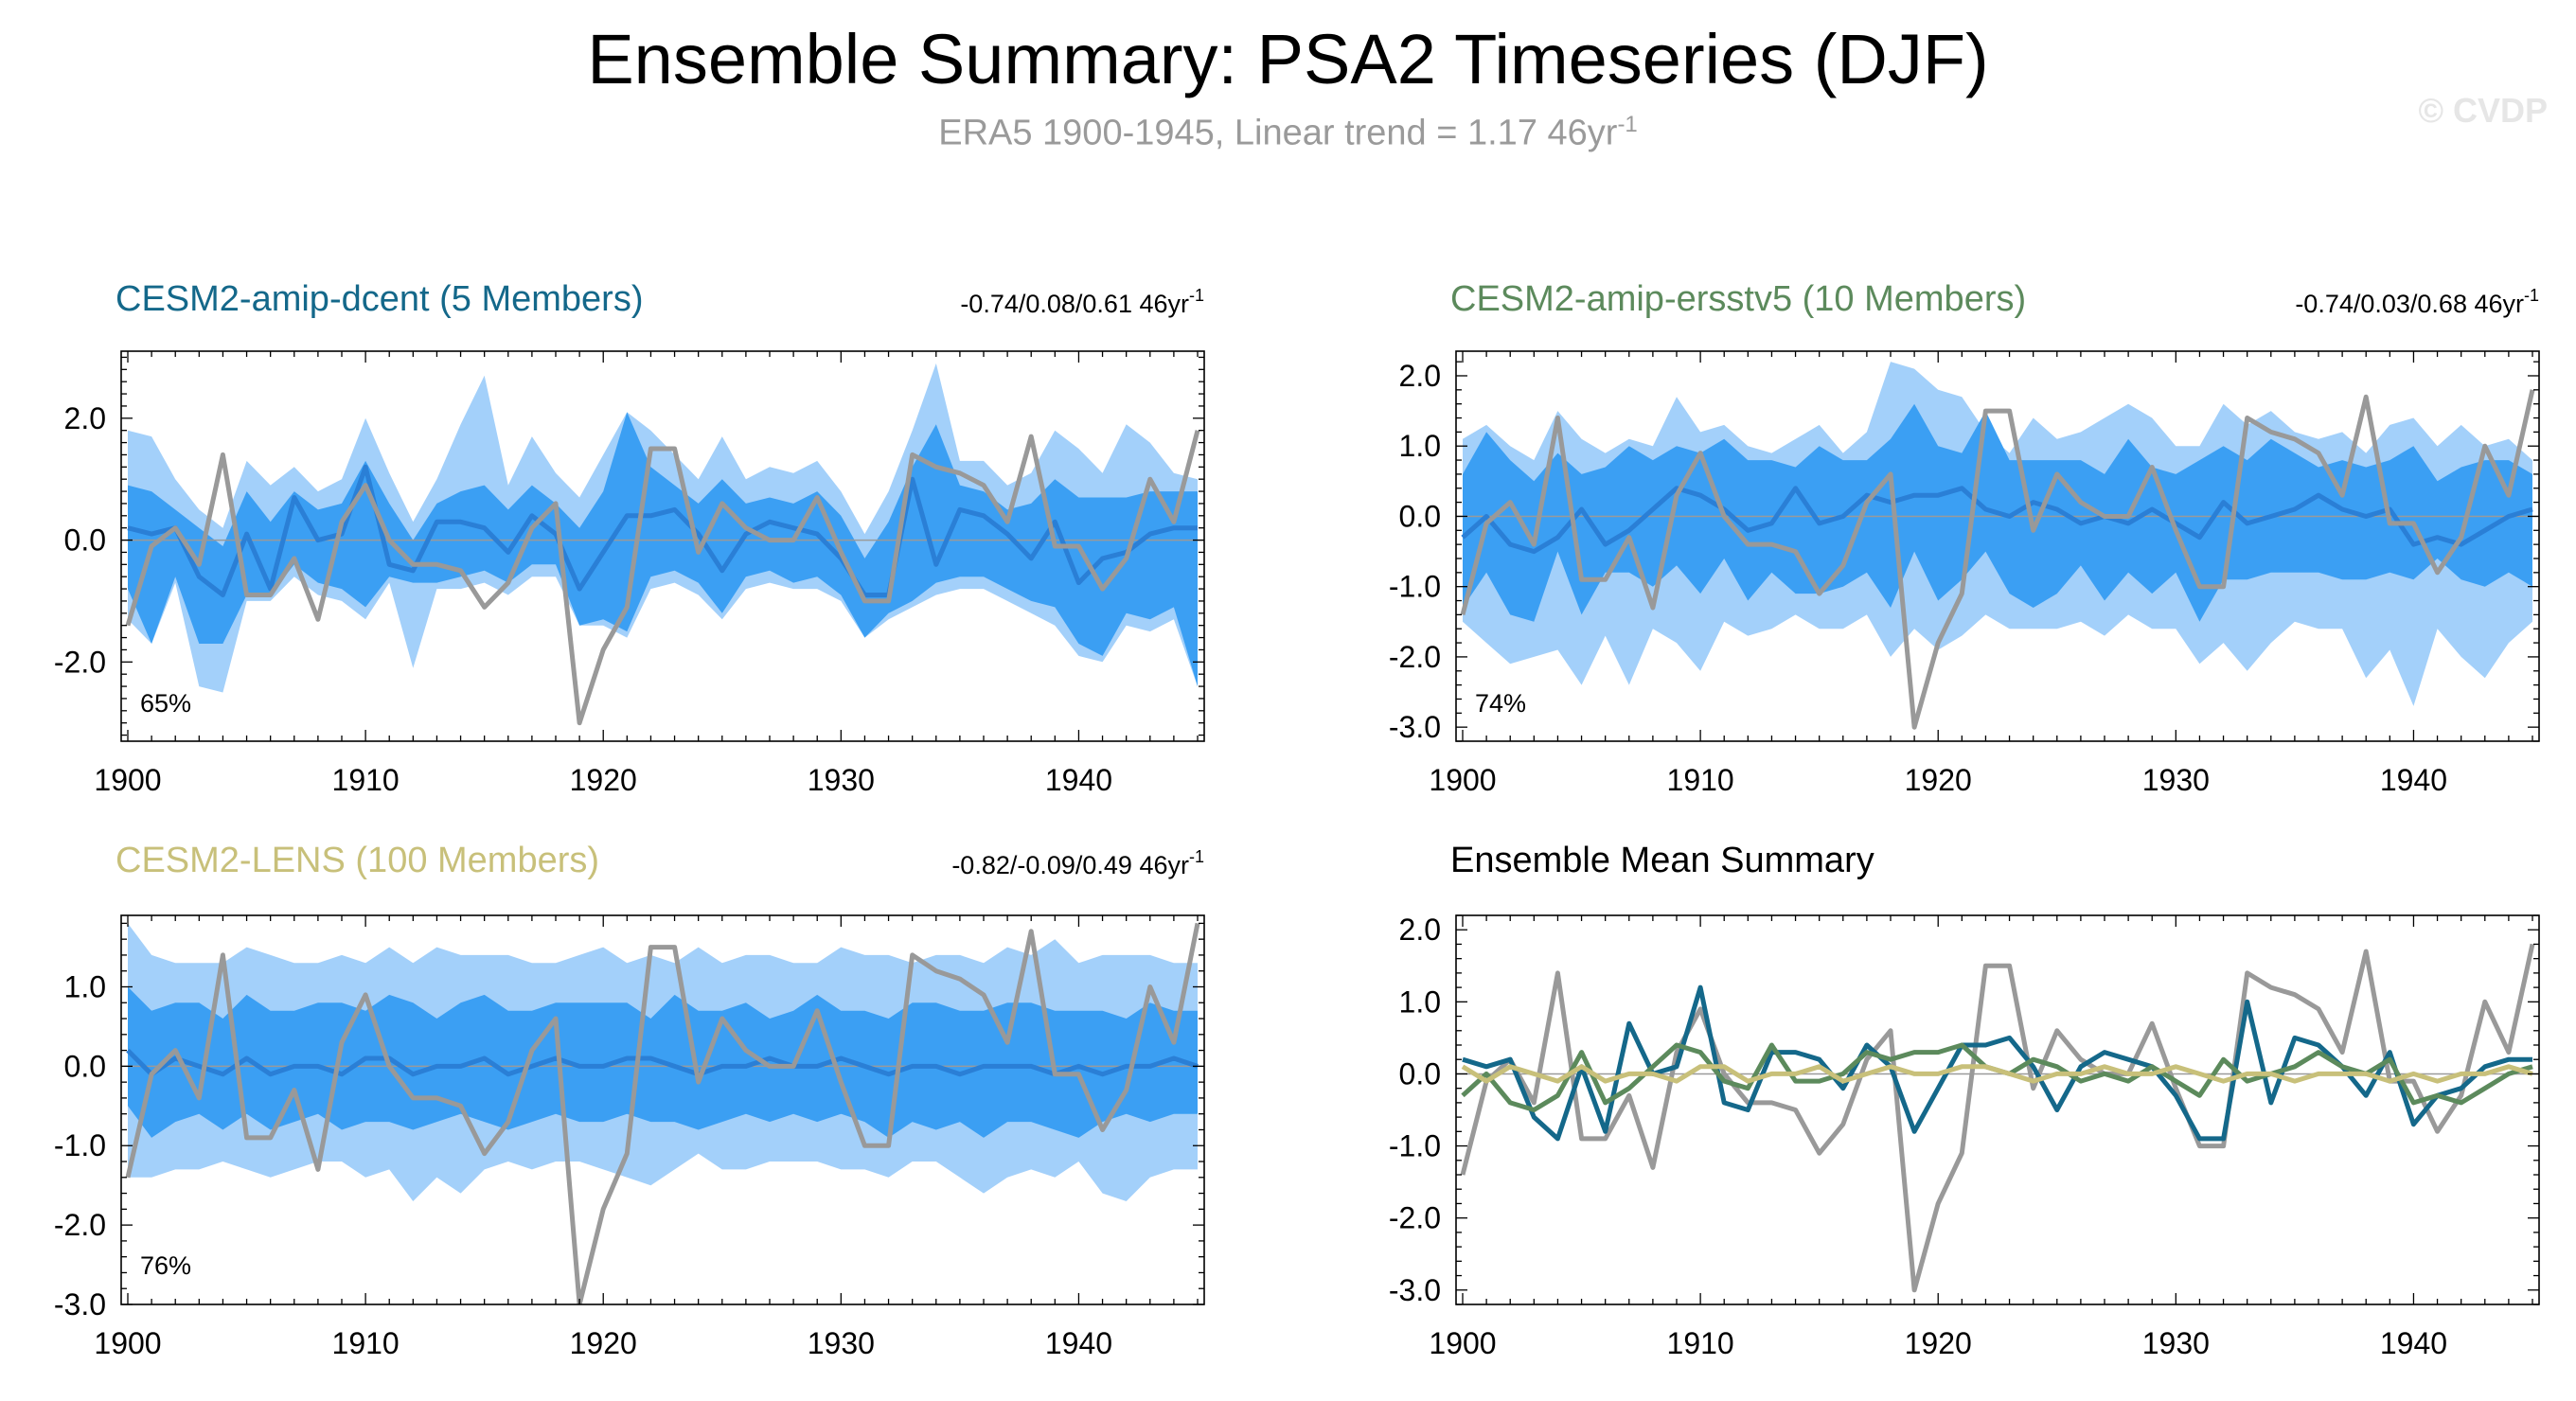 The height and width of the screenshot is (1401, 2576). I want to click on subtitle-superscript: -1, so click(1628, 124).